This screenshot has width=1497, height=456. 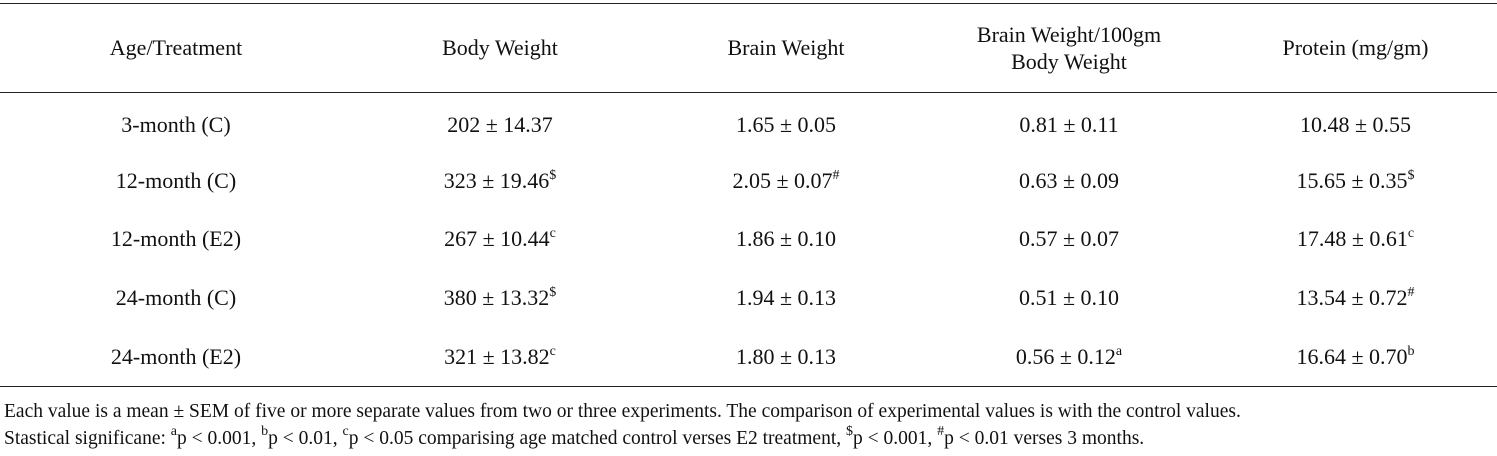 I want to click on note-prefix: Stastical significane:, so click(x=87, y=438).